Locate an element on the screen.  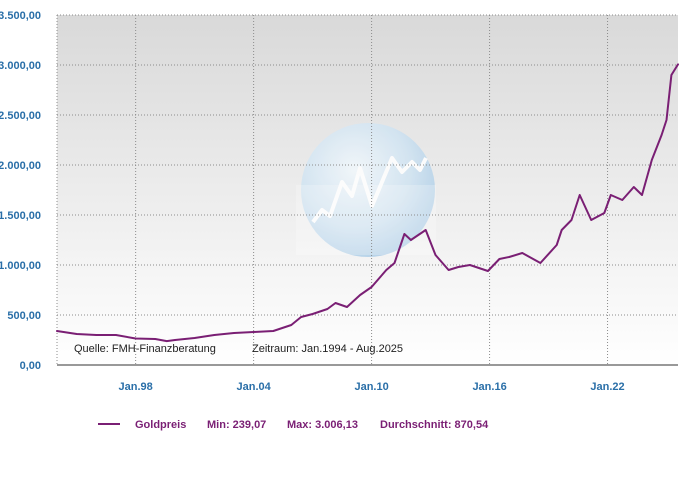
source-note: Quelle: FMH-Finanzberatung is located at coordinates (145, 349).